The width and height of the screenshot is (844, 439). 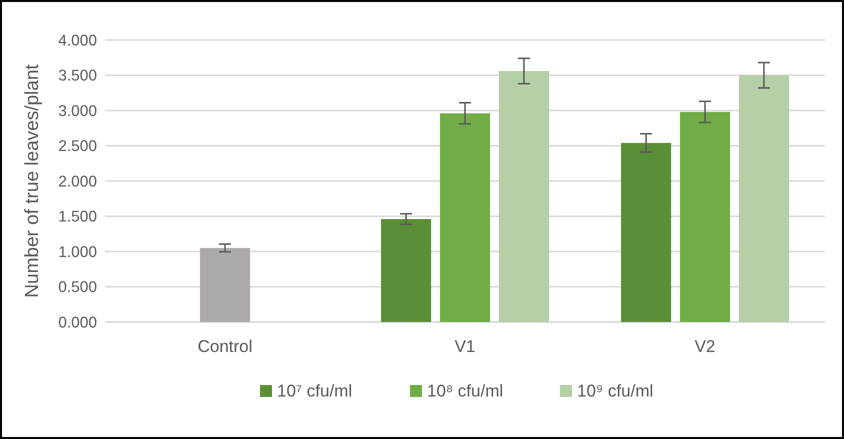 I want to click on x-tick-label: Control, so click(x=225, y=346).